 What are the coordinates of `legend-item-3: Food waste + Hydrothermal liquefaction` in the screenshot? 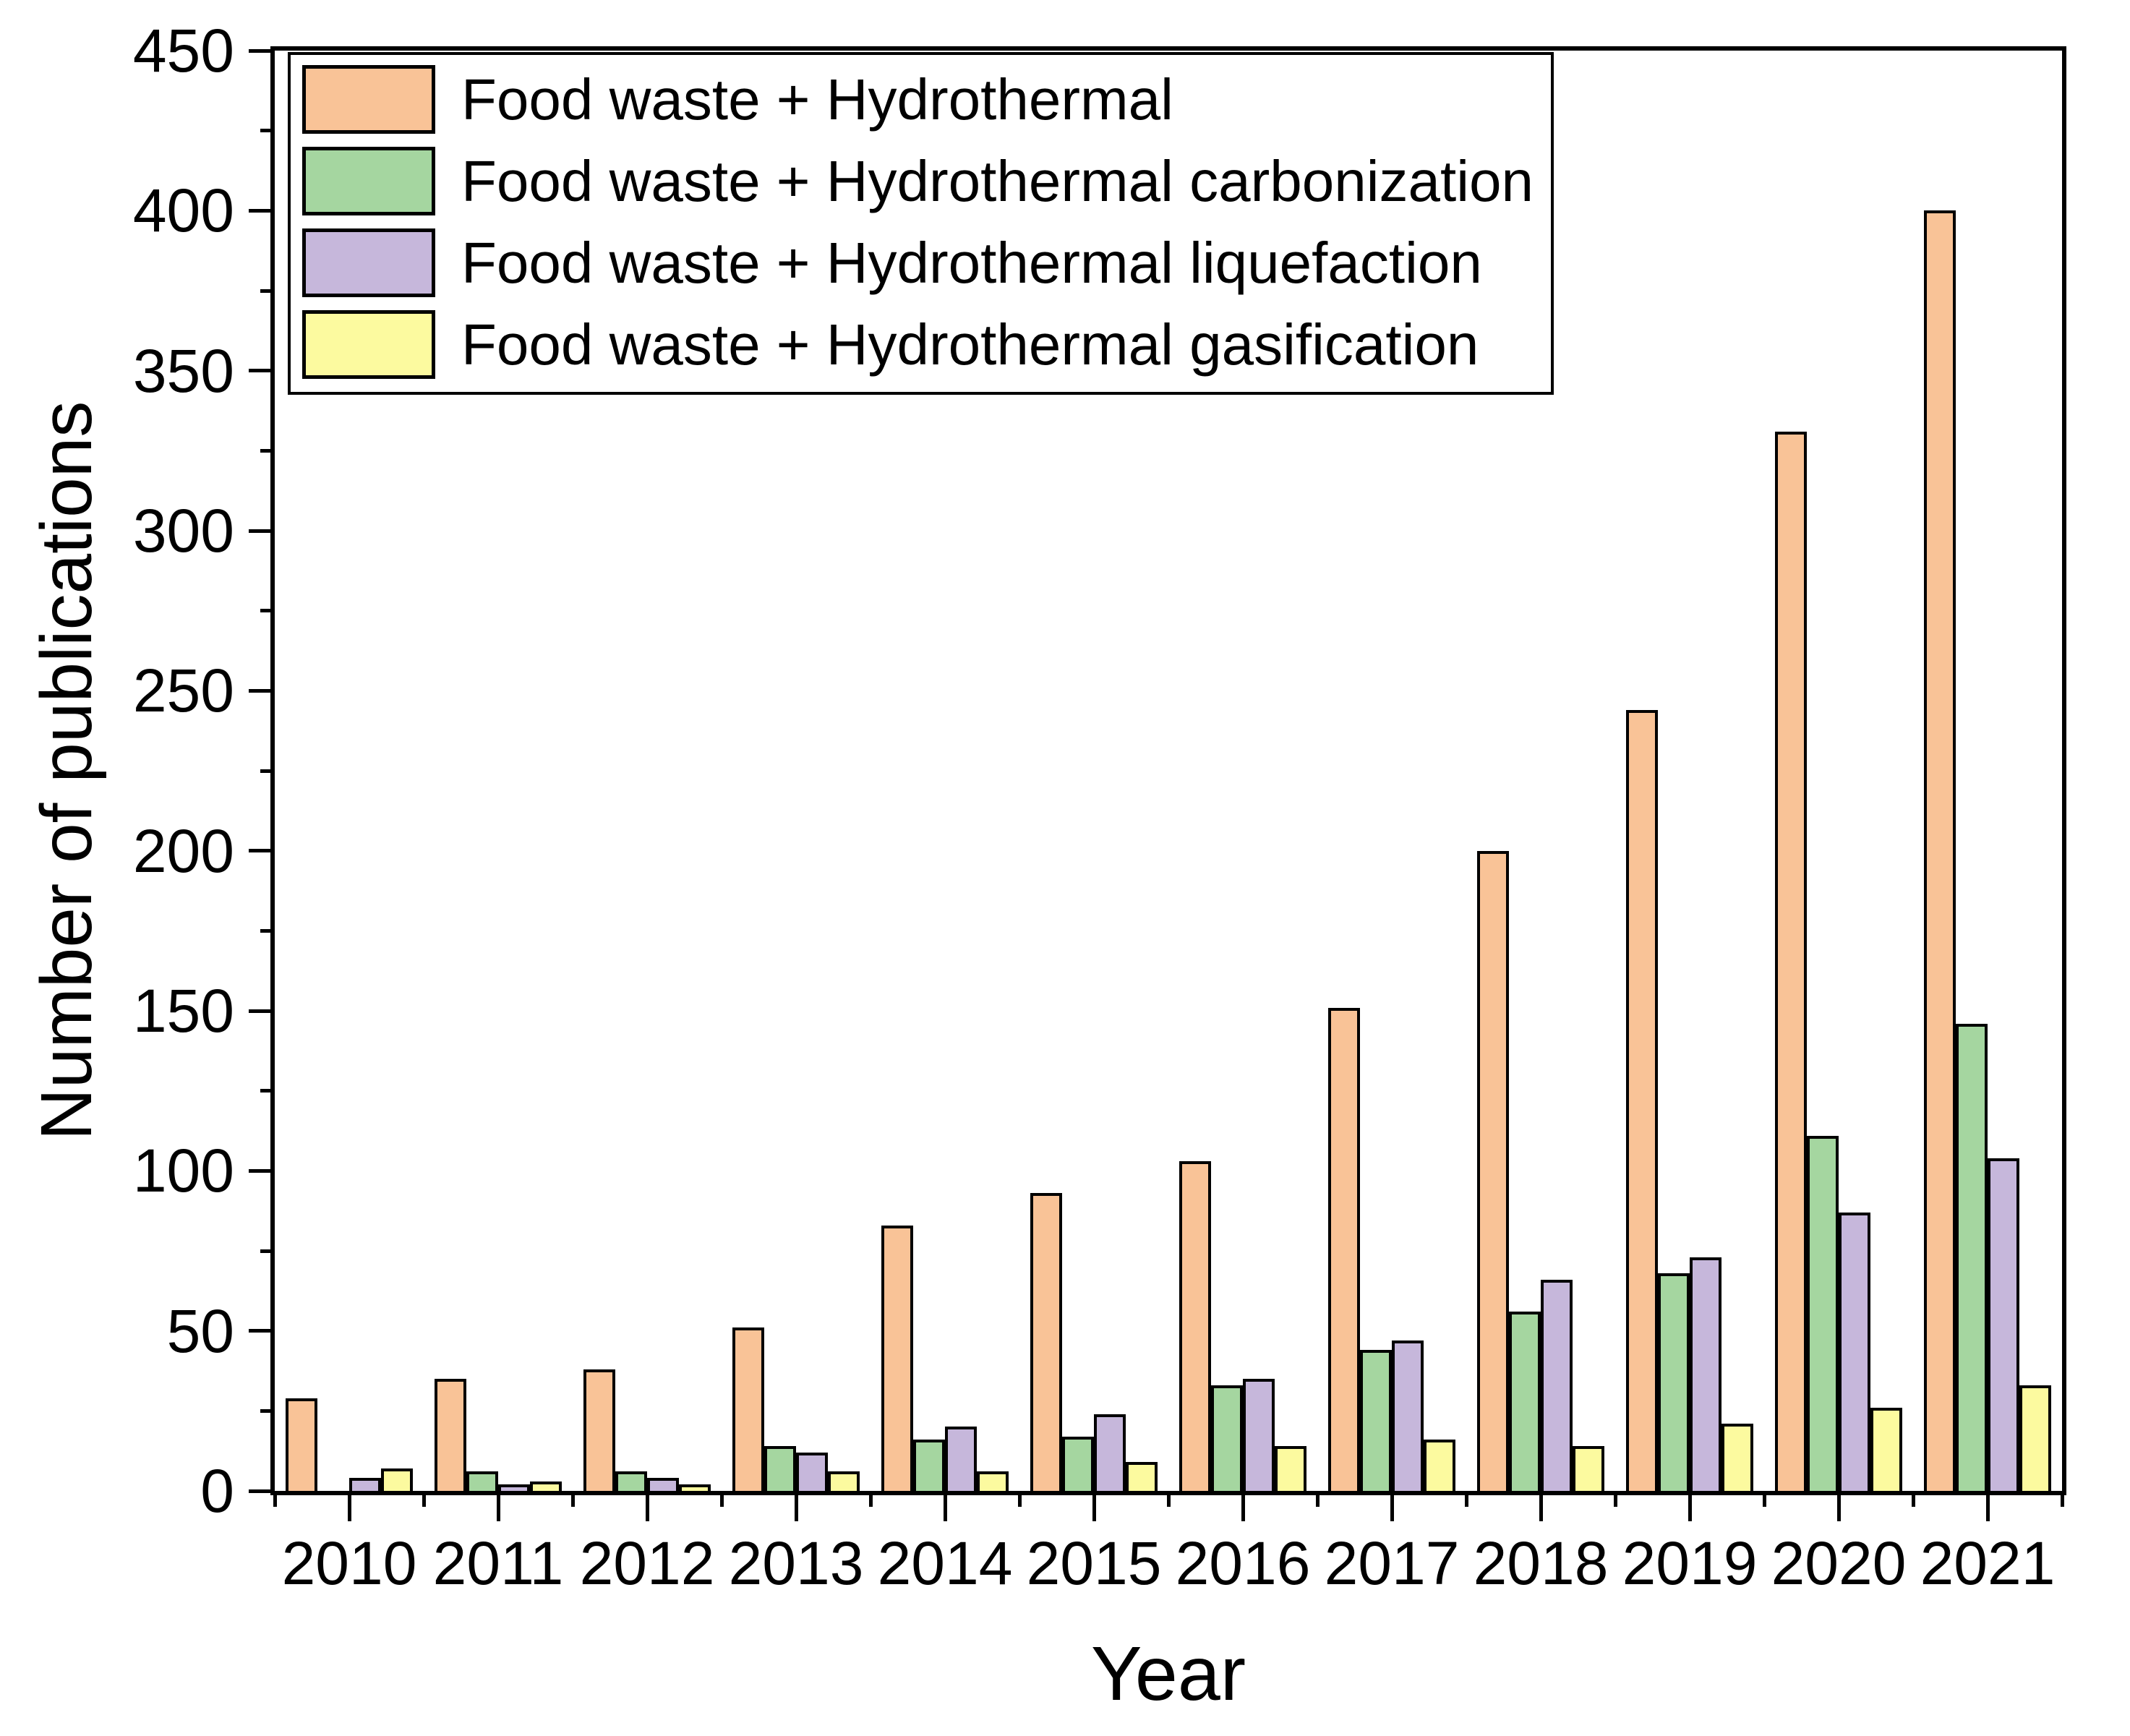 It's located at (918, 262).